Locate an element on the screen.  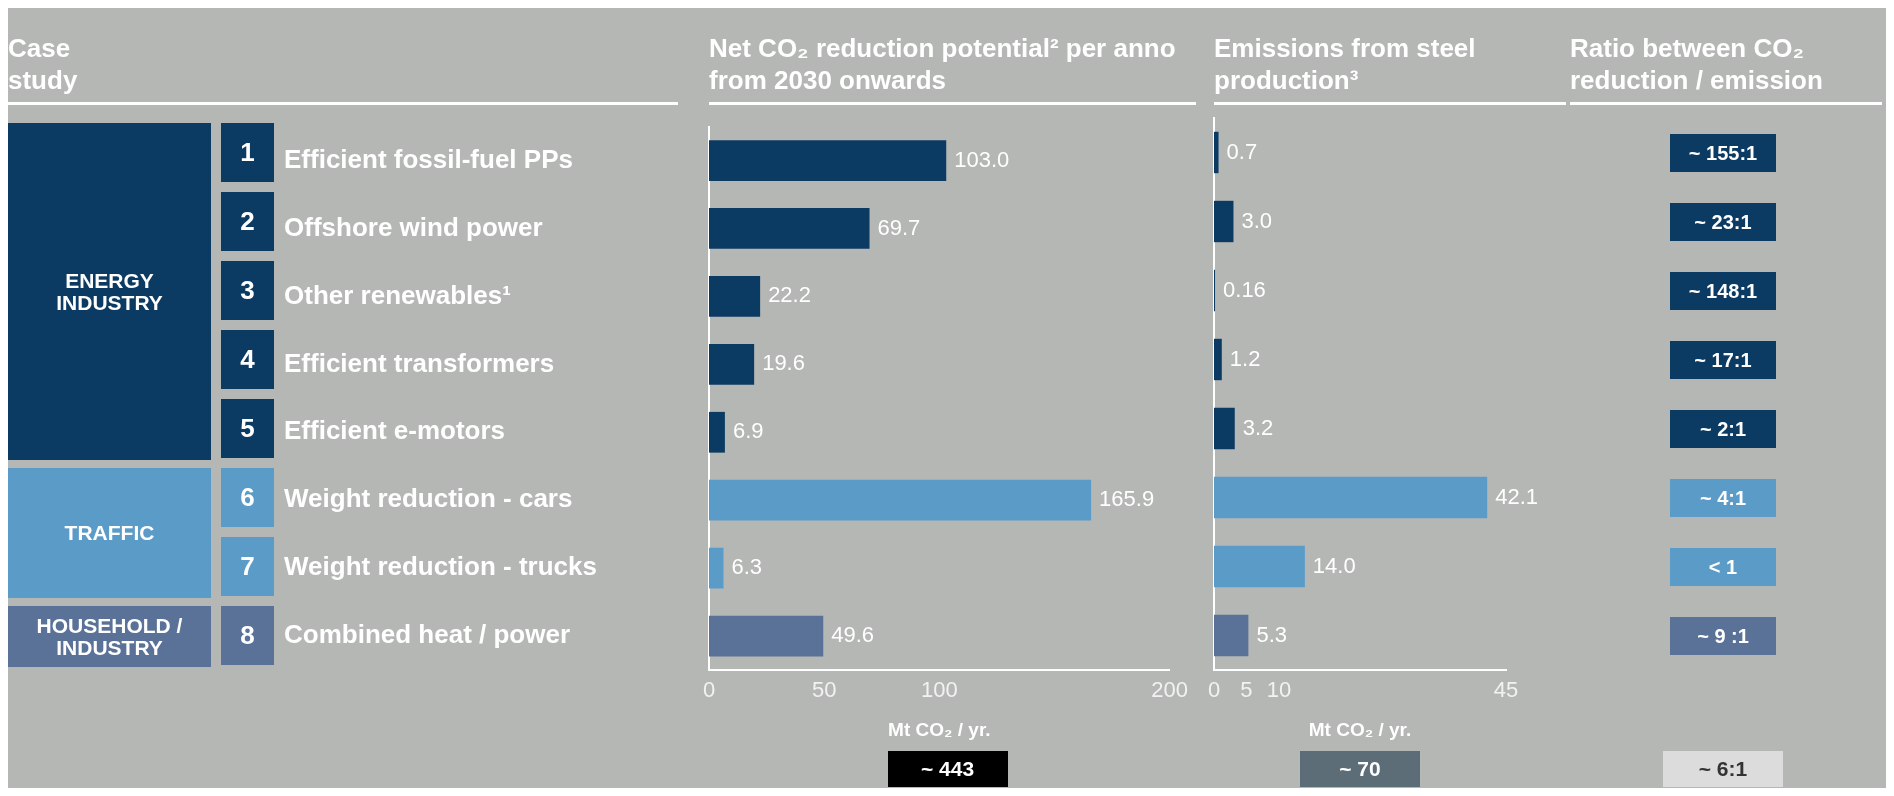
x-tick-label: 10 is located at coordinates (1279, 690).